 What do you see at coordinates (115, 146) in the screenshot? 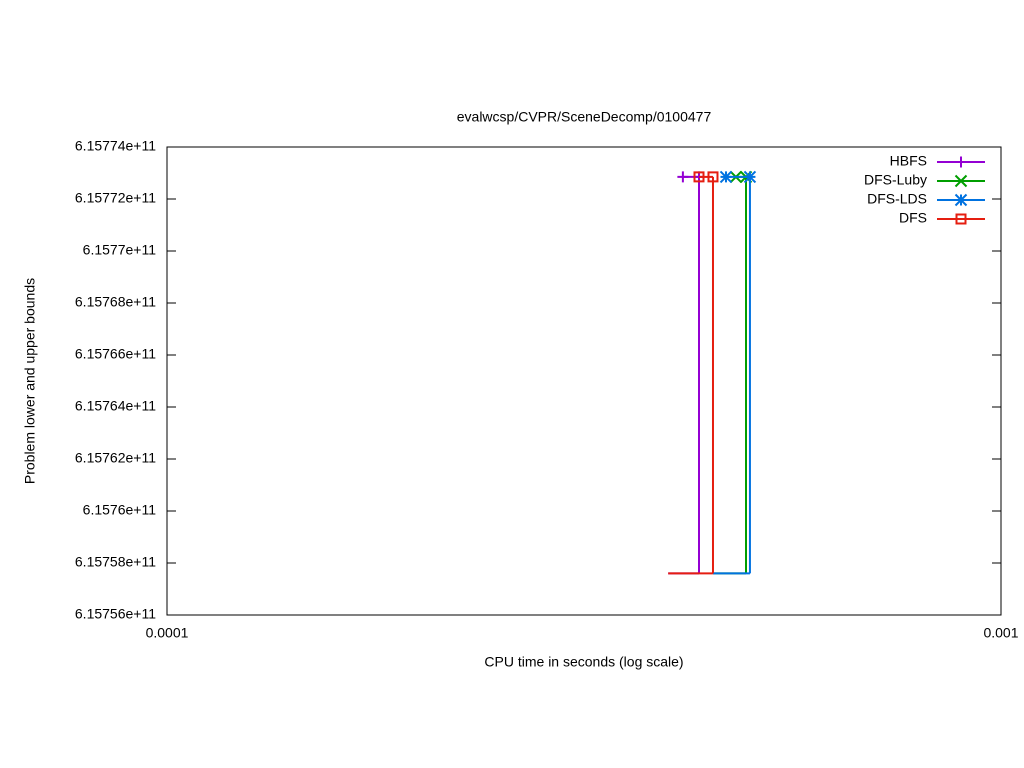
I see `y-tick-label: 6.15774e+11` at bounding box center [115, 146].